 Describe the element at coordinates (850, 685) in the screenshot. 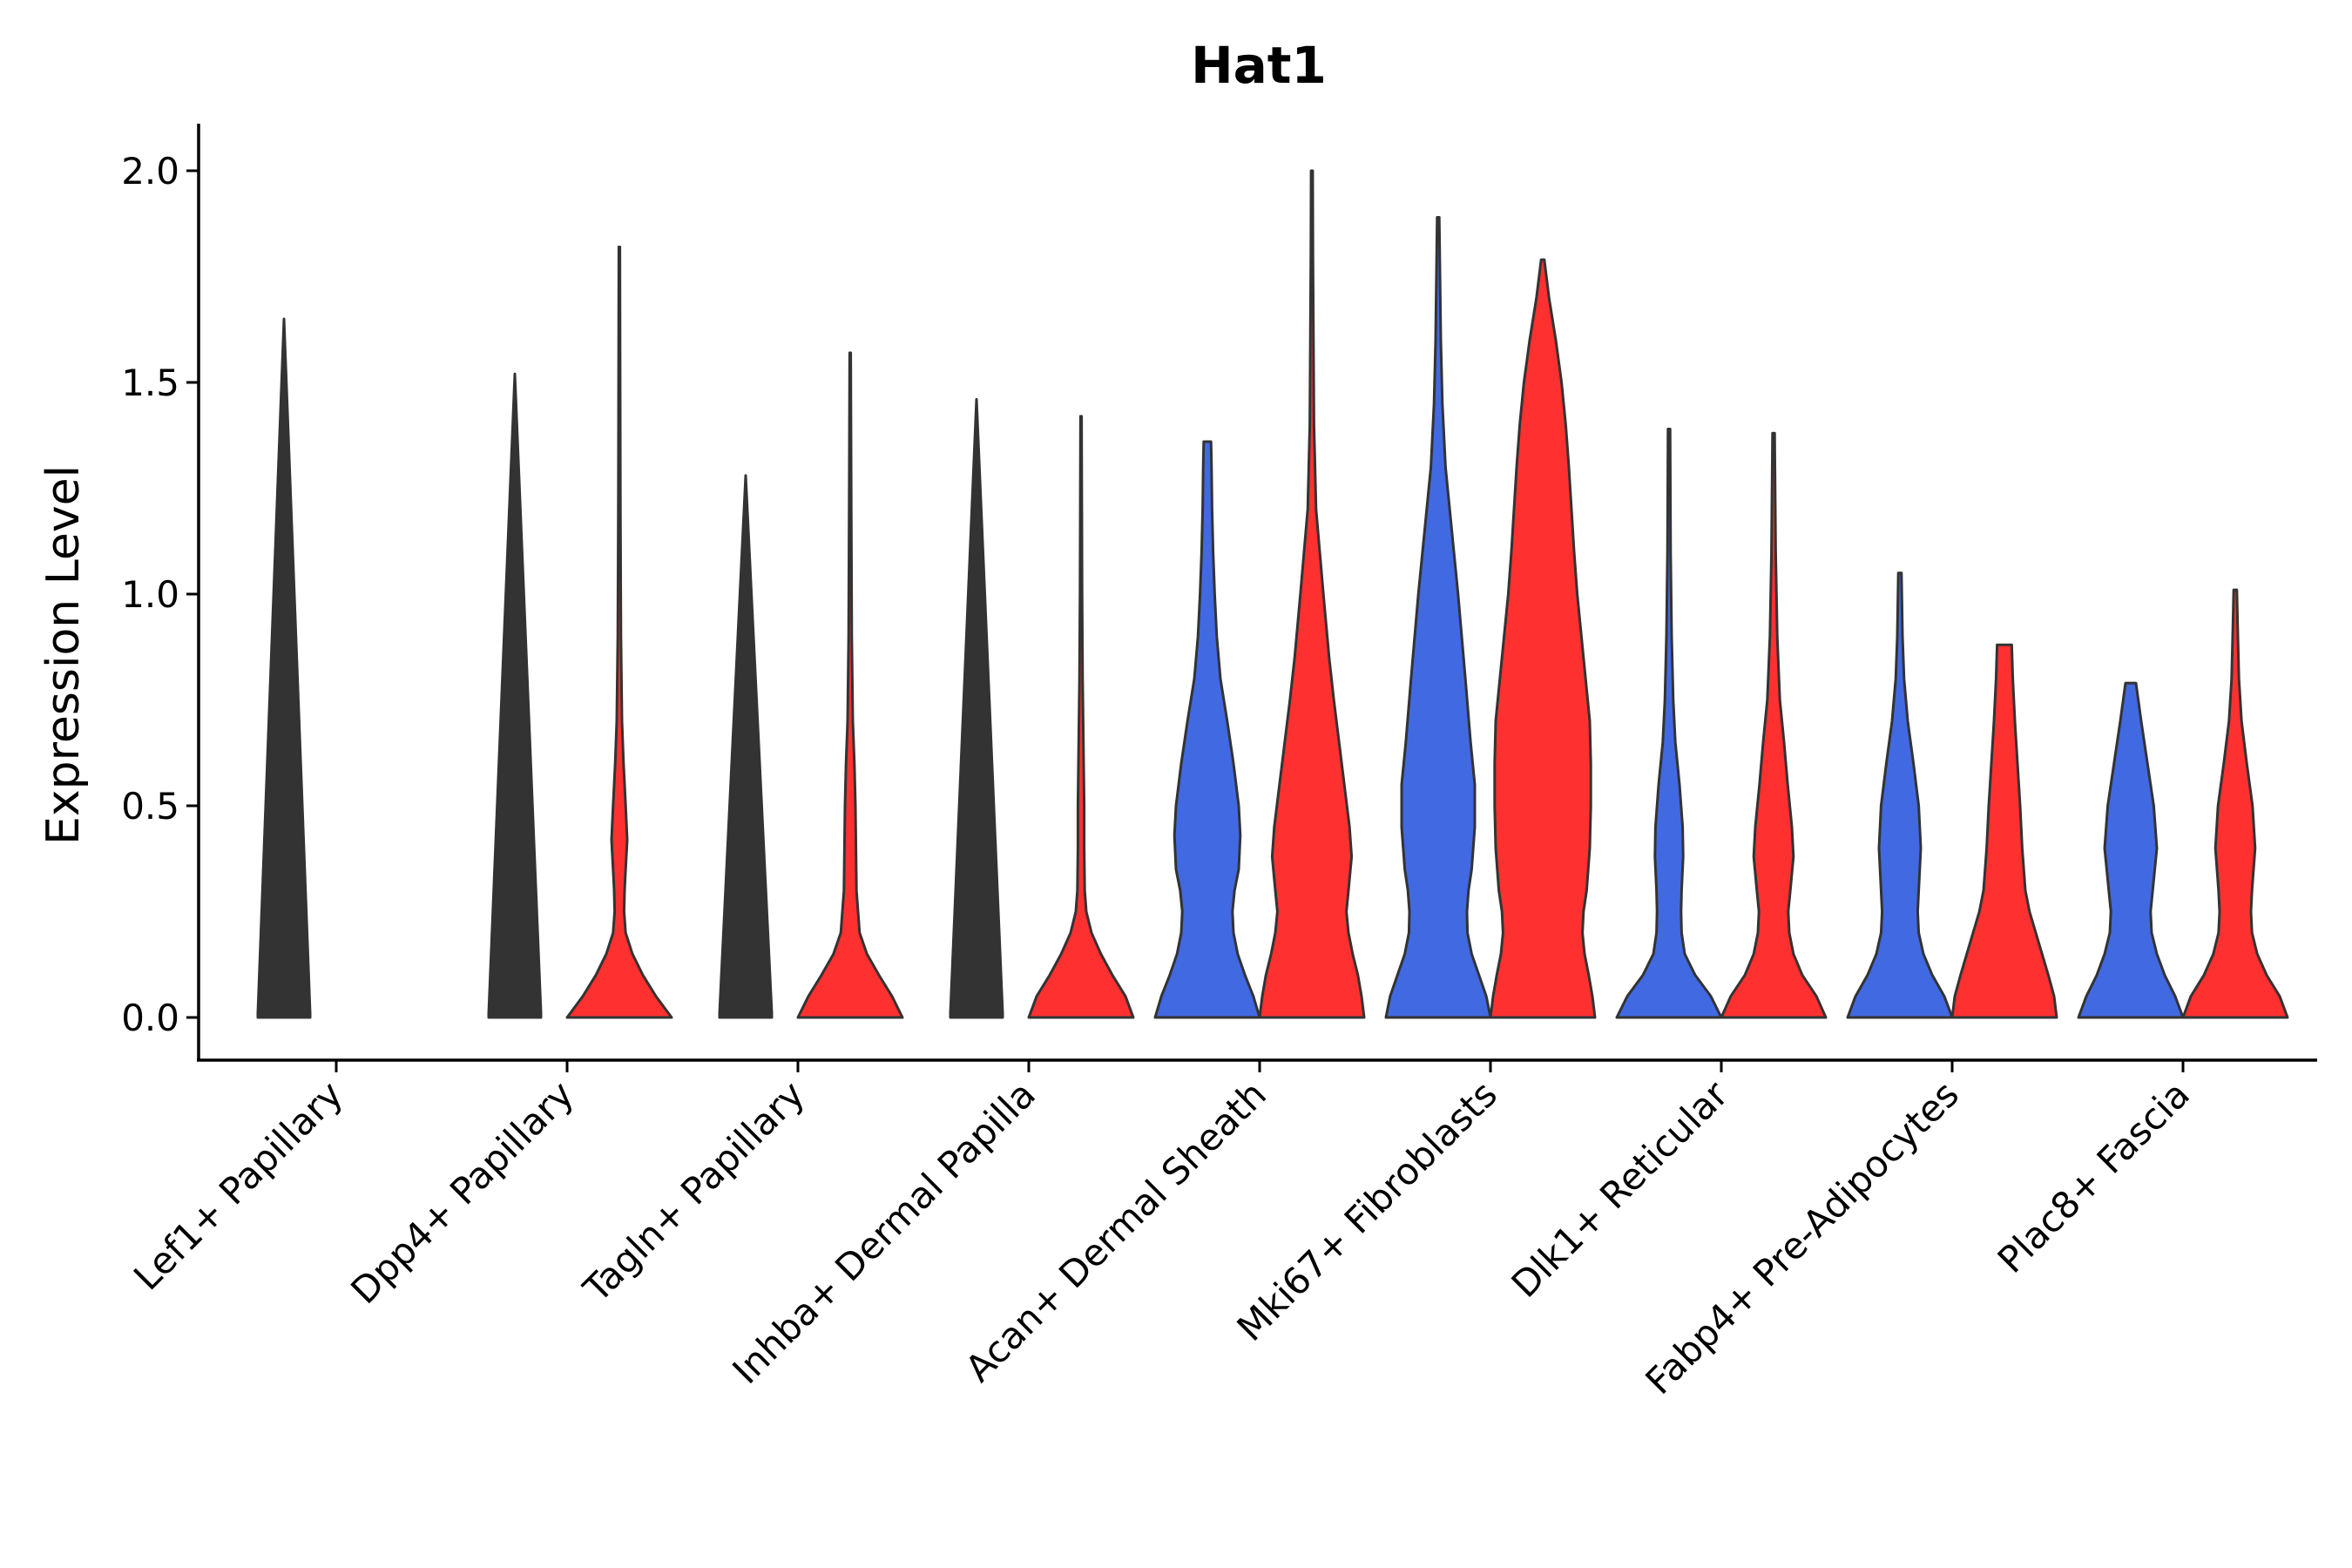

I see `violin-tagln-papillary-group2` at that location.